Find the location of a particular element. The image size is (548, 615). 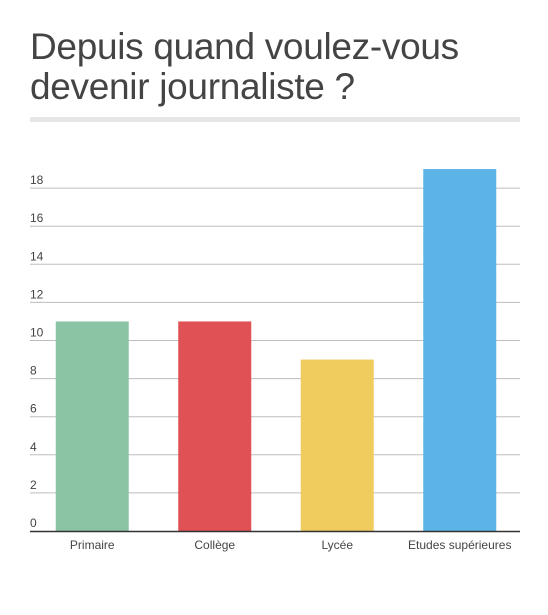

y-tick-label: 18 is located at coordinates (37, 180).